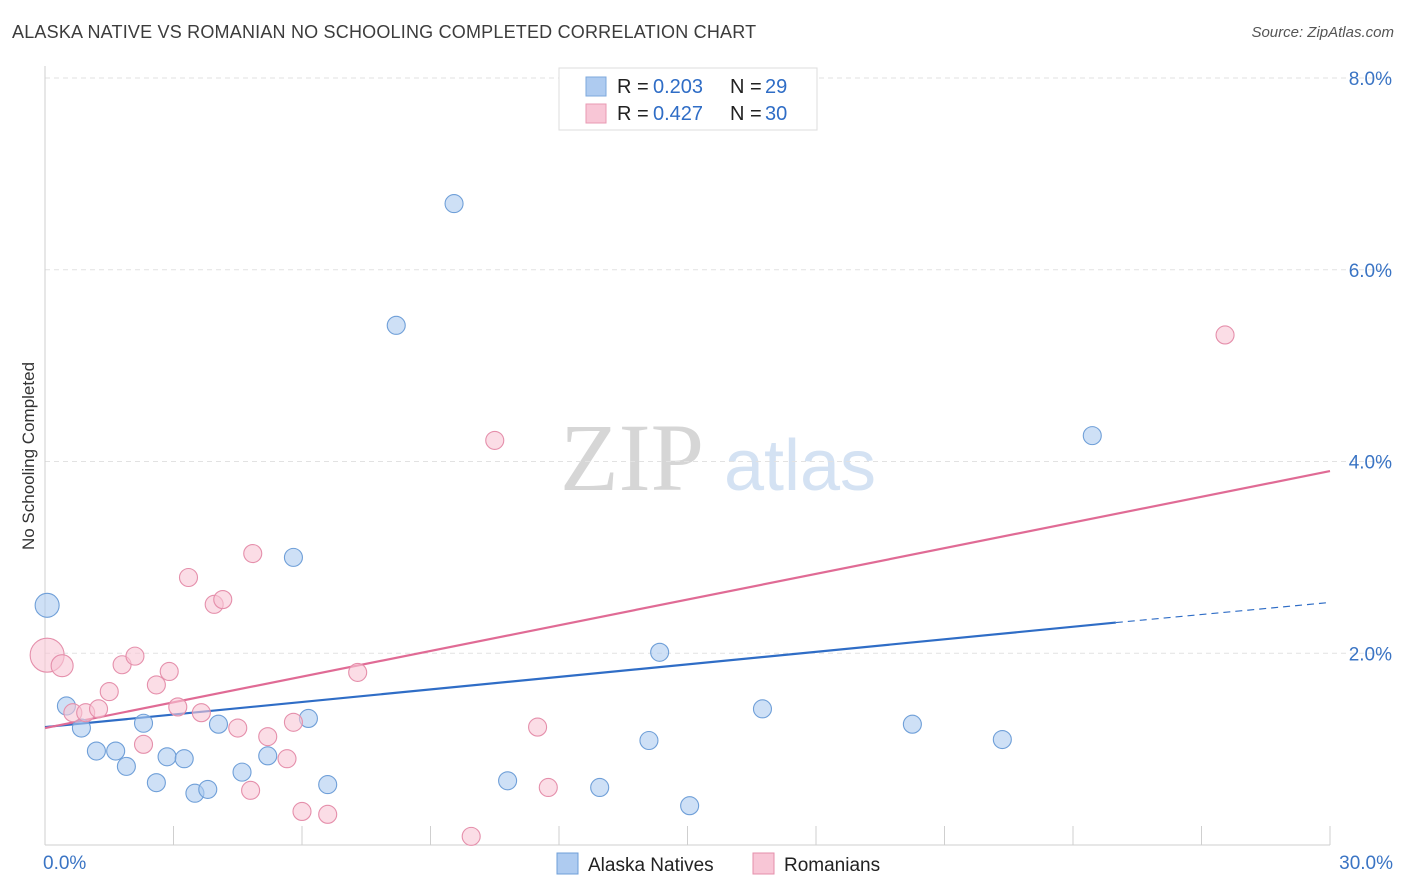 Image resolution: width=1406 pixels, height=892 pixels. What do you see at coordinates (28, 456) in the screenshot?
I see `y-axis-label: No Schooling Completed` at bounding box center [28, 456].